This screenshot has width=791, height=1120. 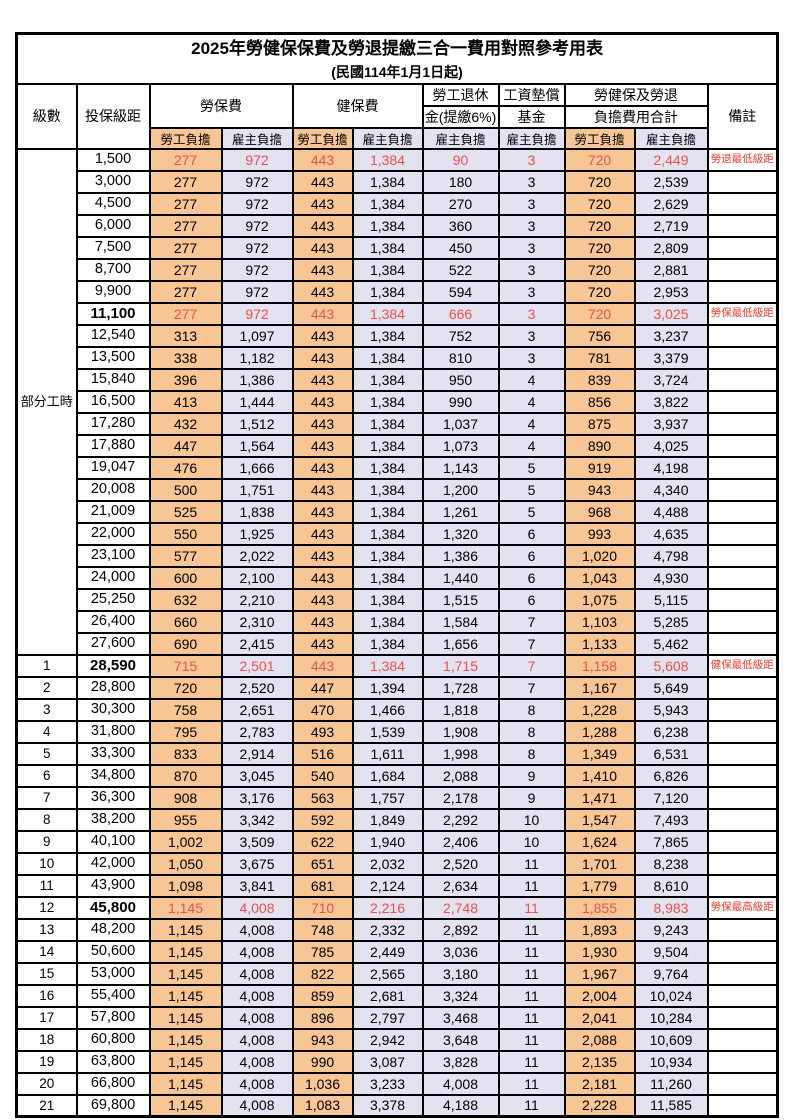 I want to click on value-cell: 1,145, so click(x=185, y=973).